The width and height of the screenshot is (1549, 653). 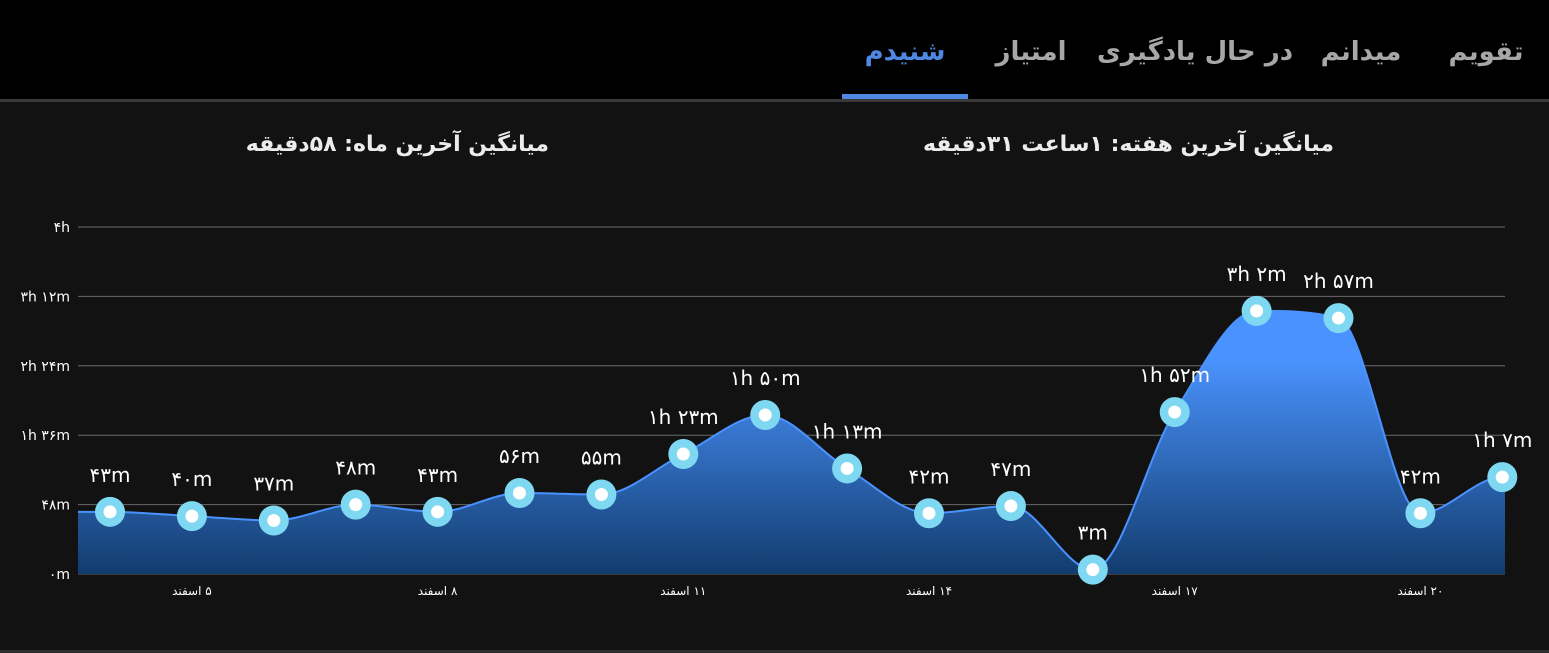 I want to click on data-label: ۴۷m, so click(x=1010, y=469).